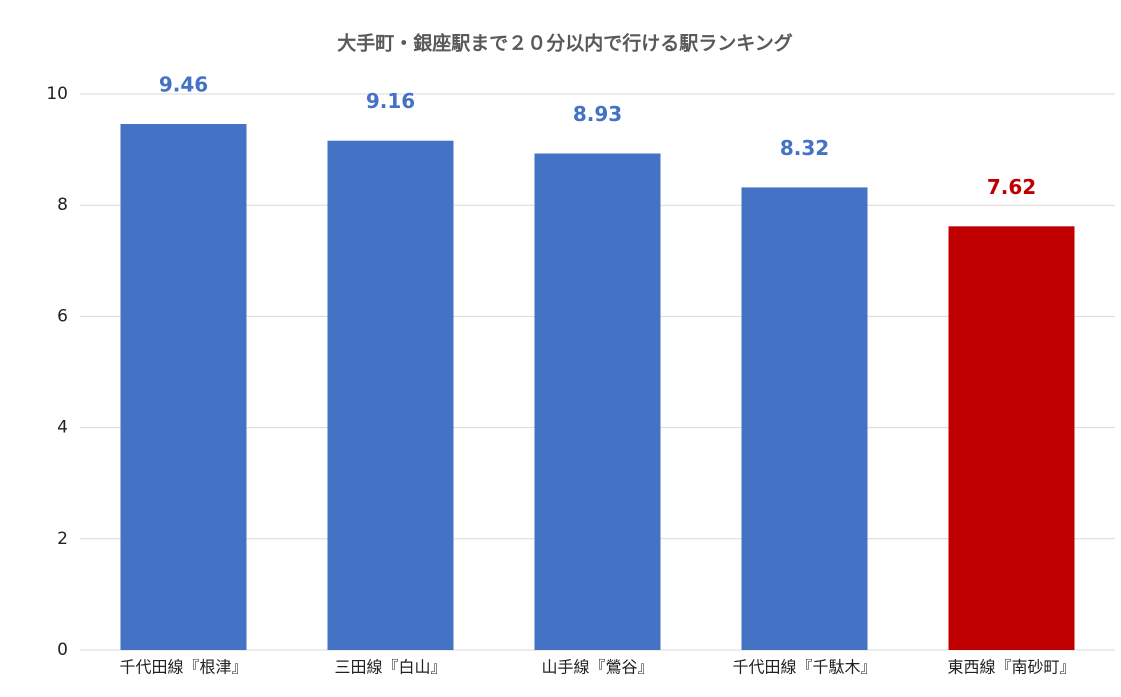 The height and width of the screenshot is (697, 1121). I want to click on x-tick-label: 千代田線『千駄木』, so click(804, 667).